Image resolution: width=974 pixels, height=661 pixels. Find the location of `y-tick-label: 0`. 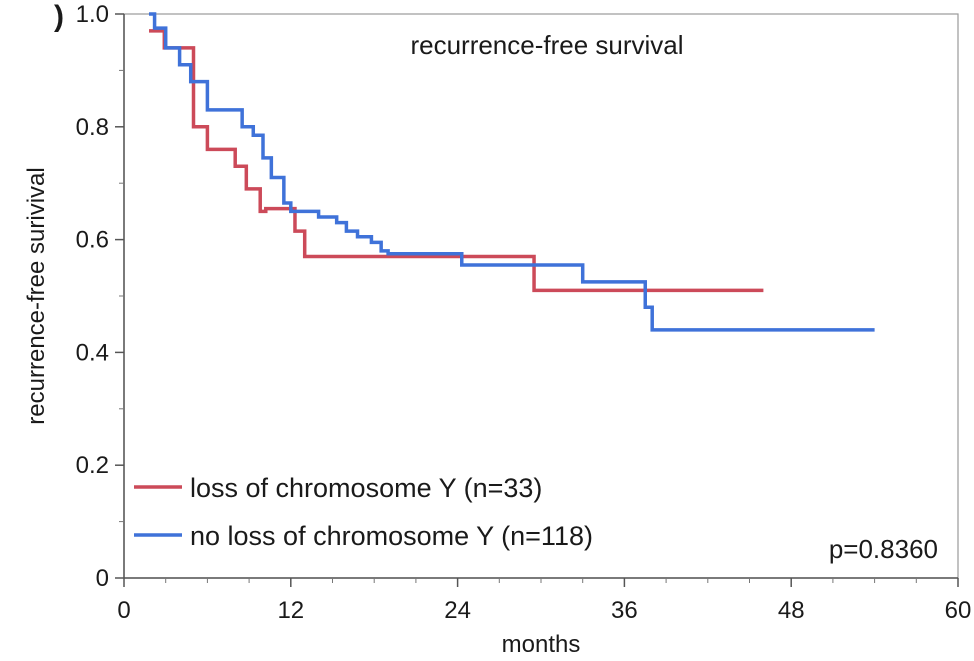

y-tick-label: 0 is located at coordinates (102, 578).